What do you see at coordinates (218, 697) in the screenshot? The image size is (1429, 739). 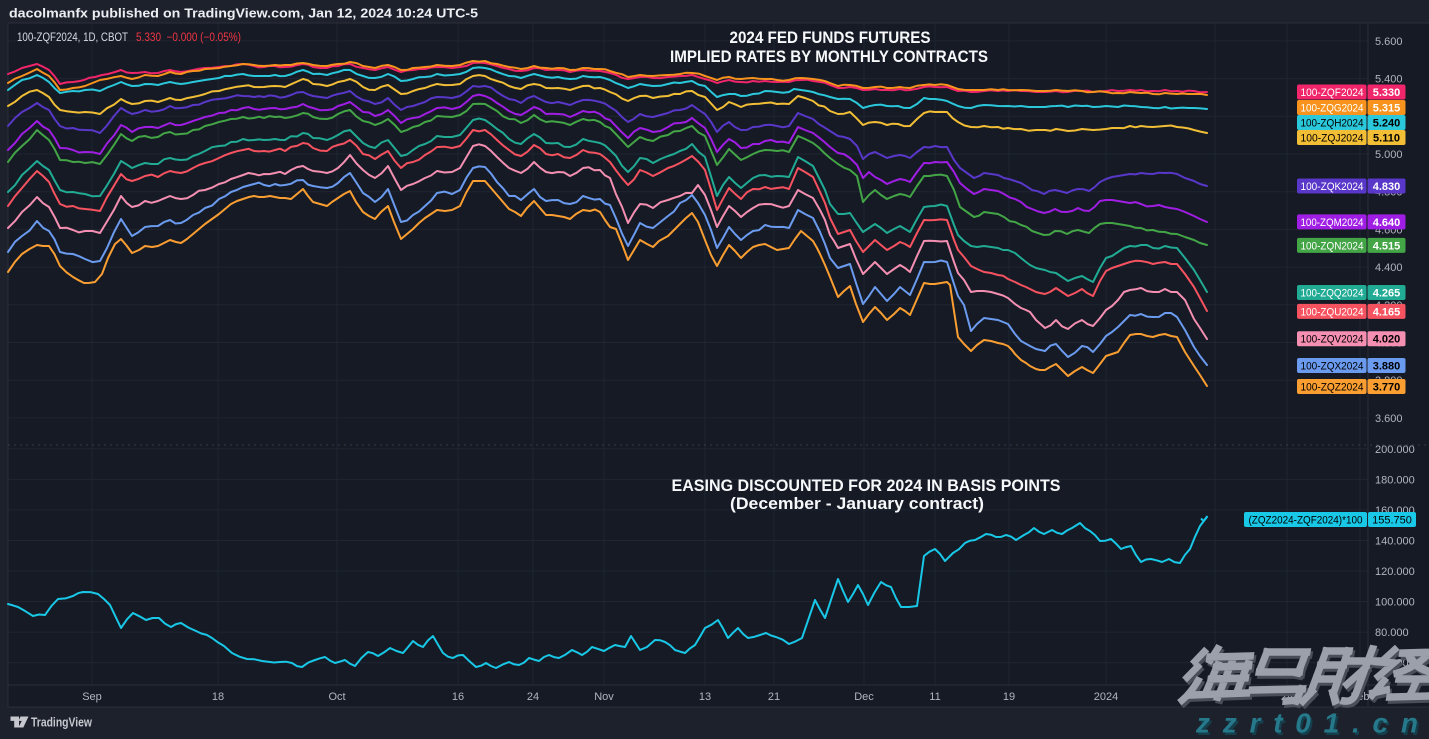 I see `svg-text: 18` at bounding box center [218, 697].